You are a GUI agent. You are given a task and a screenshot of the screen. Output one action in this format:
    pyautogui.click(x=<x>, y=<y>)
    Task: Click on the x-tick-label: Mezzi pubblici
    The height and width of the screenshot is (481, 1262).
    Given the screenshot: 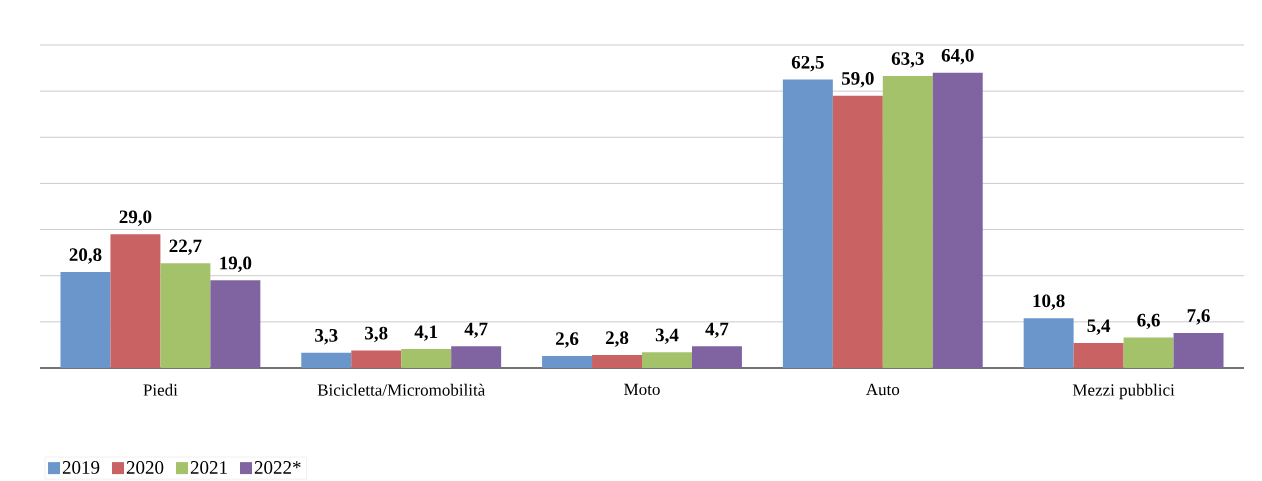 What is the action you would take?
    pyautogui.click(x=1123, y=391)
    